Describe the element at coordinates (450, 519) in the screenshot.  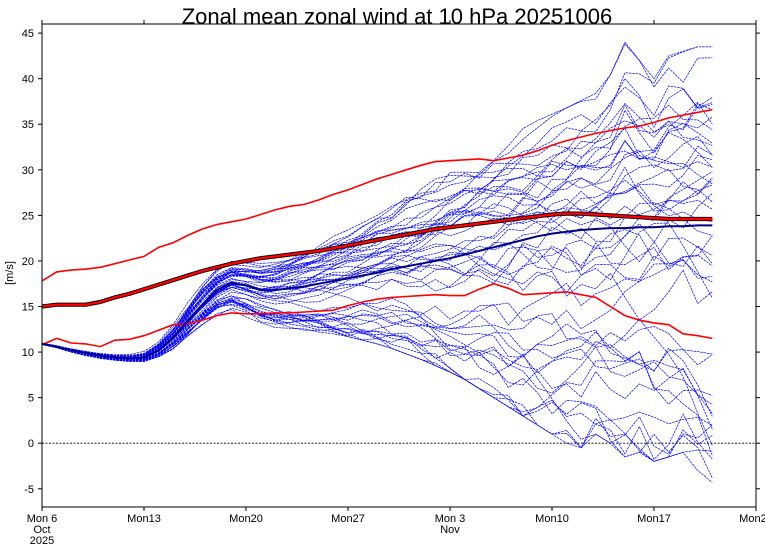
I see `x-tick-label: Mon 3` at that location.